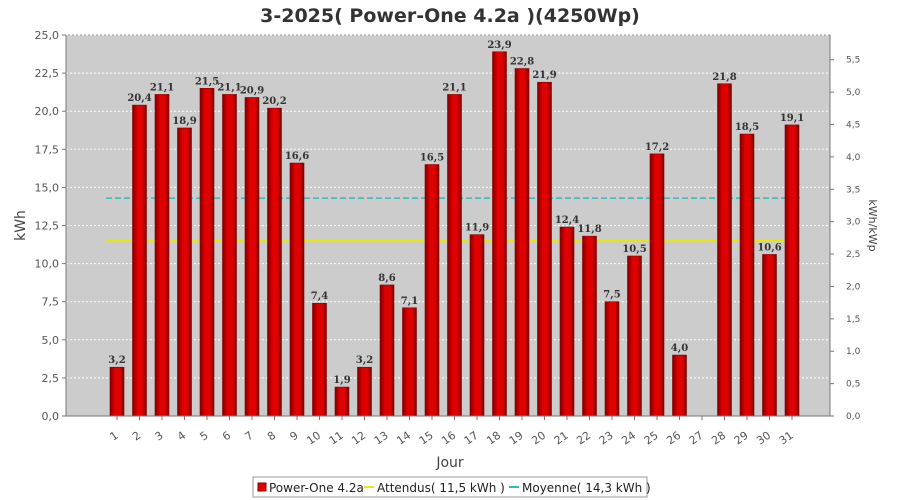 Image resolution: width=900 pixels, height=500 pixels. What do you see at coordinates (319, 296) in the screenshot?
I see `data-label: 7,4` at bounding box center [319, 296].